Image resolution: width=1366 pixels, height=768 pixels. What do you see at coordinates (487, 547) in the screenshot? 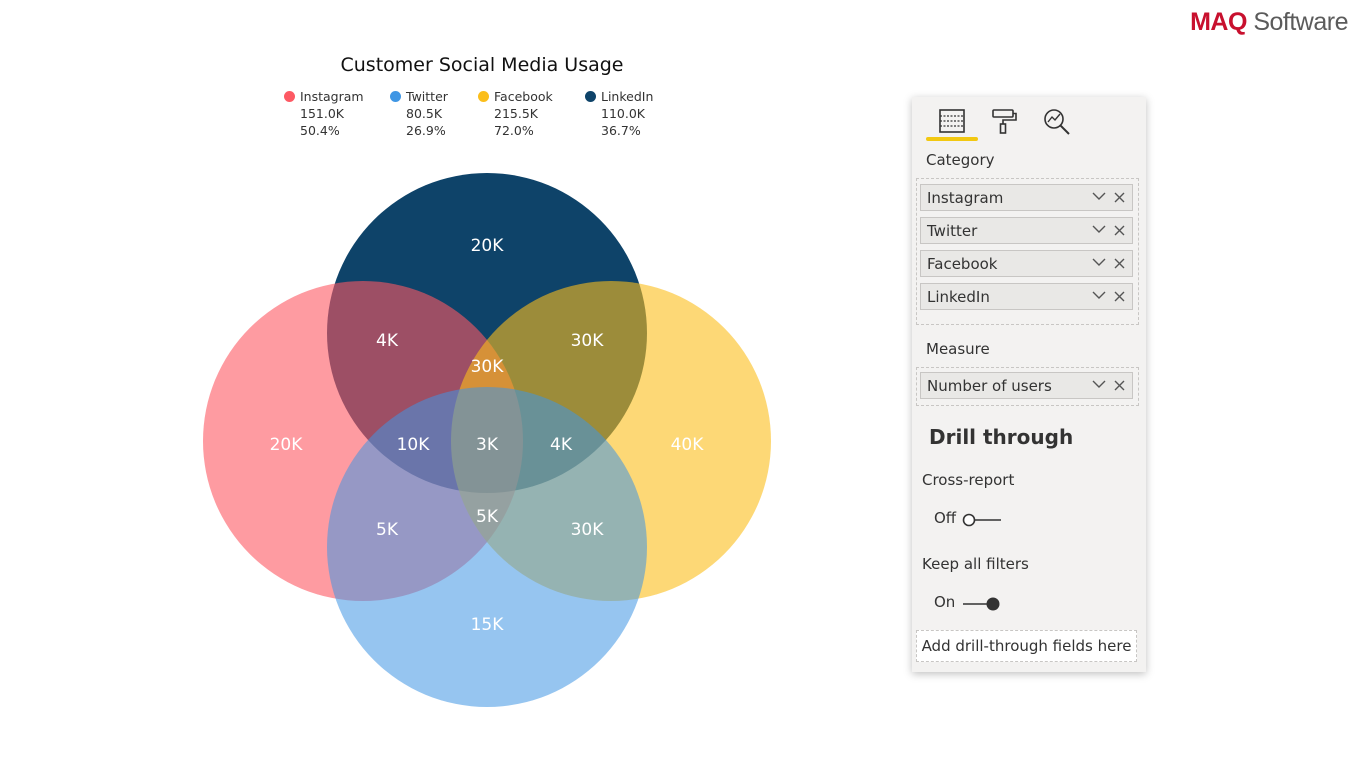
I see `circle-twitter` at bounding box center [487, 547].